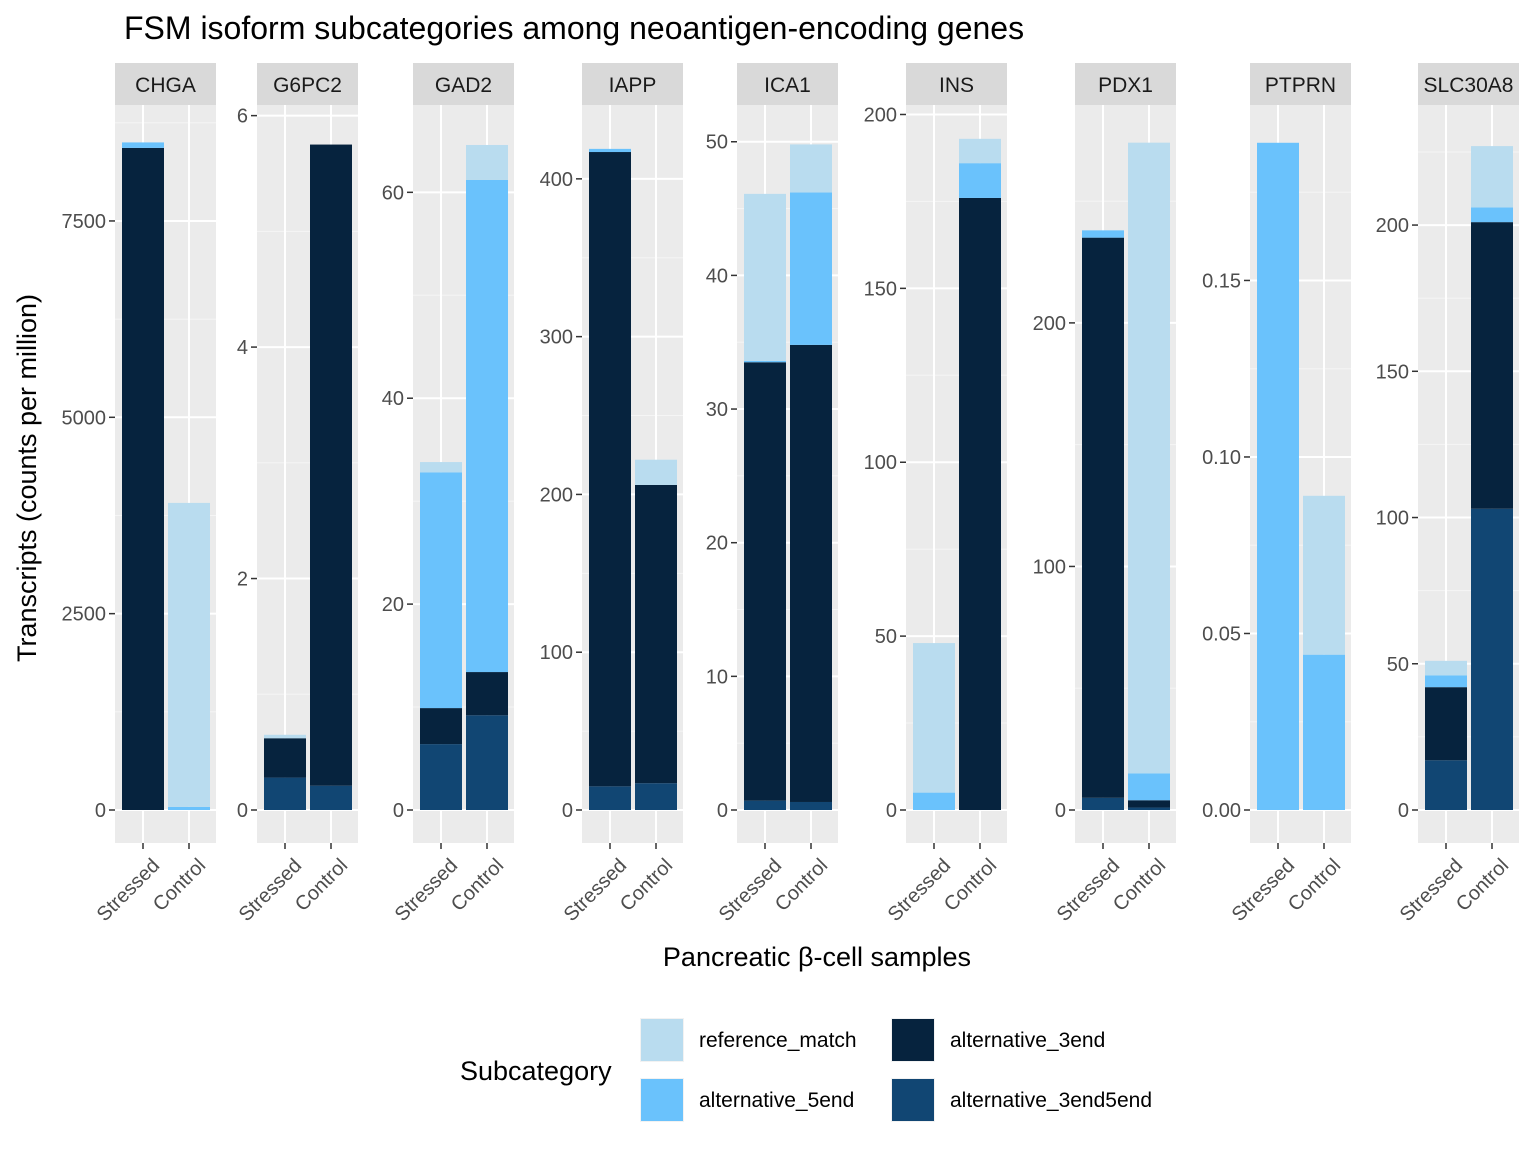 The height and width of the screenshot is (1152, 1536). I want to click on y-tick-label-gad2: 20, so click(393, 605).